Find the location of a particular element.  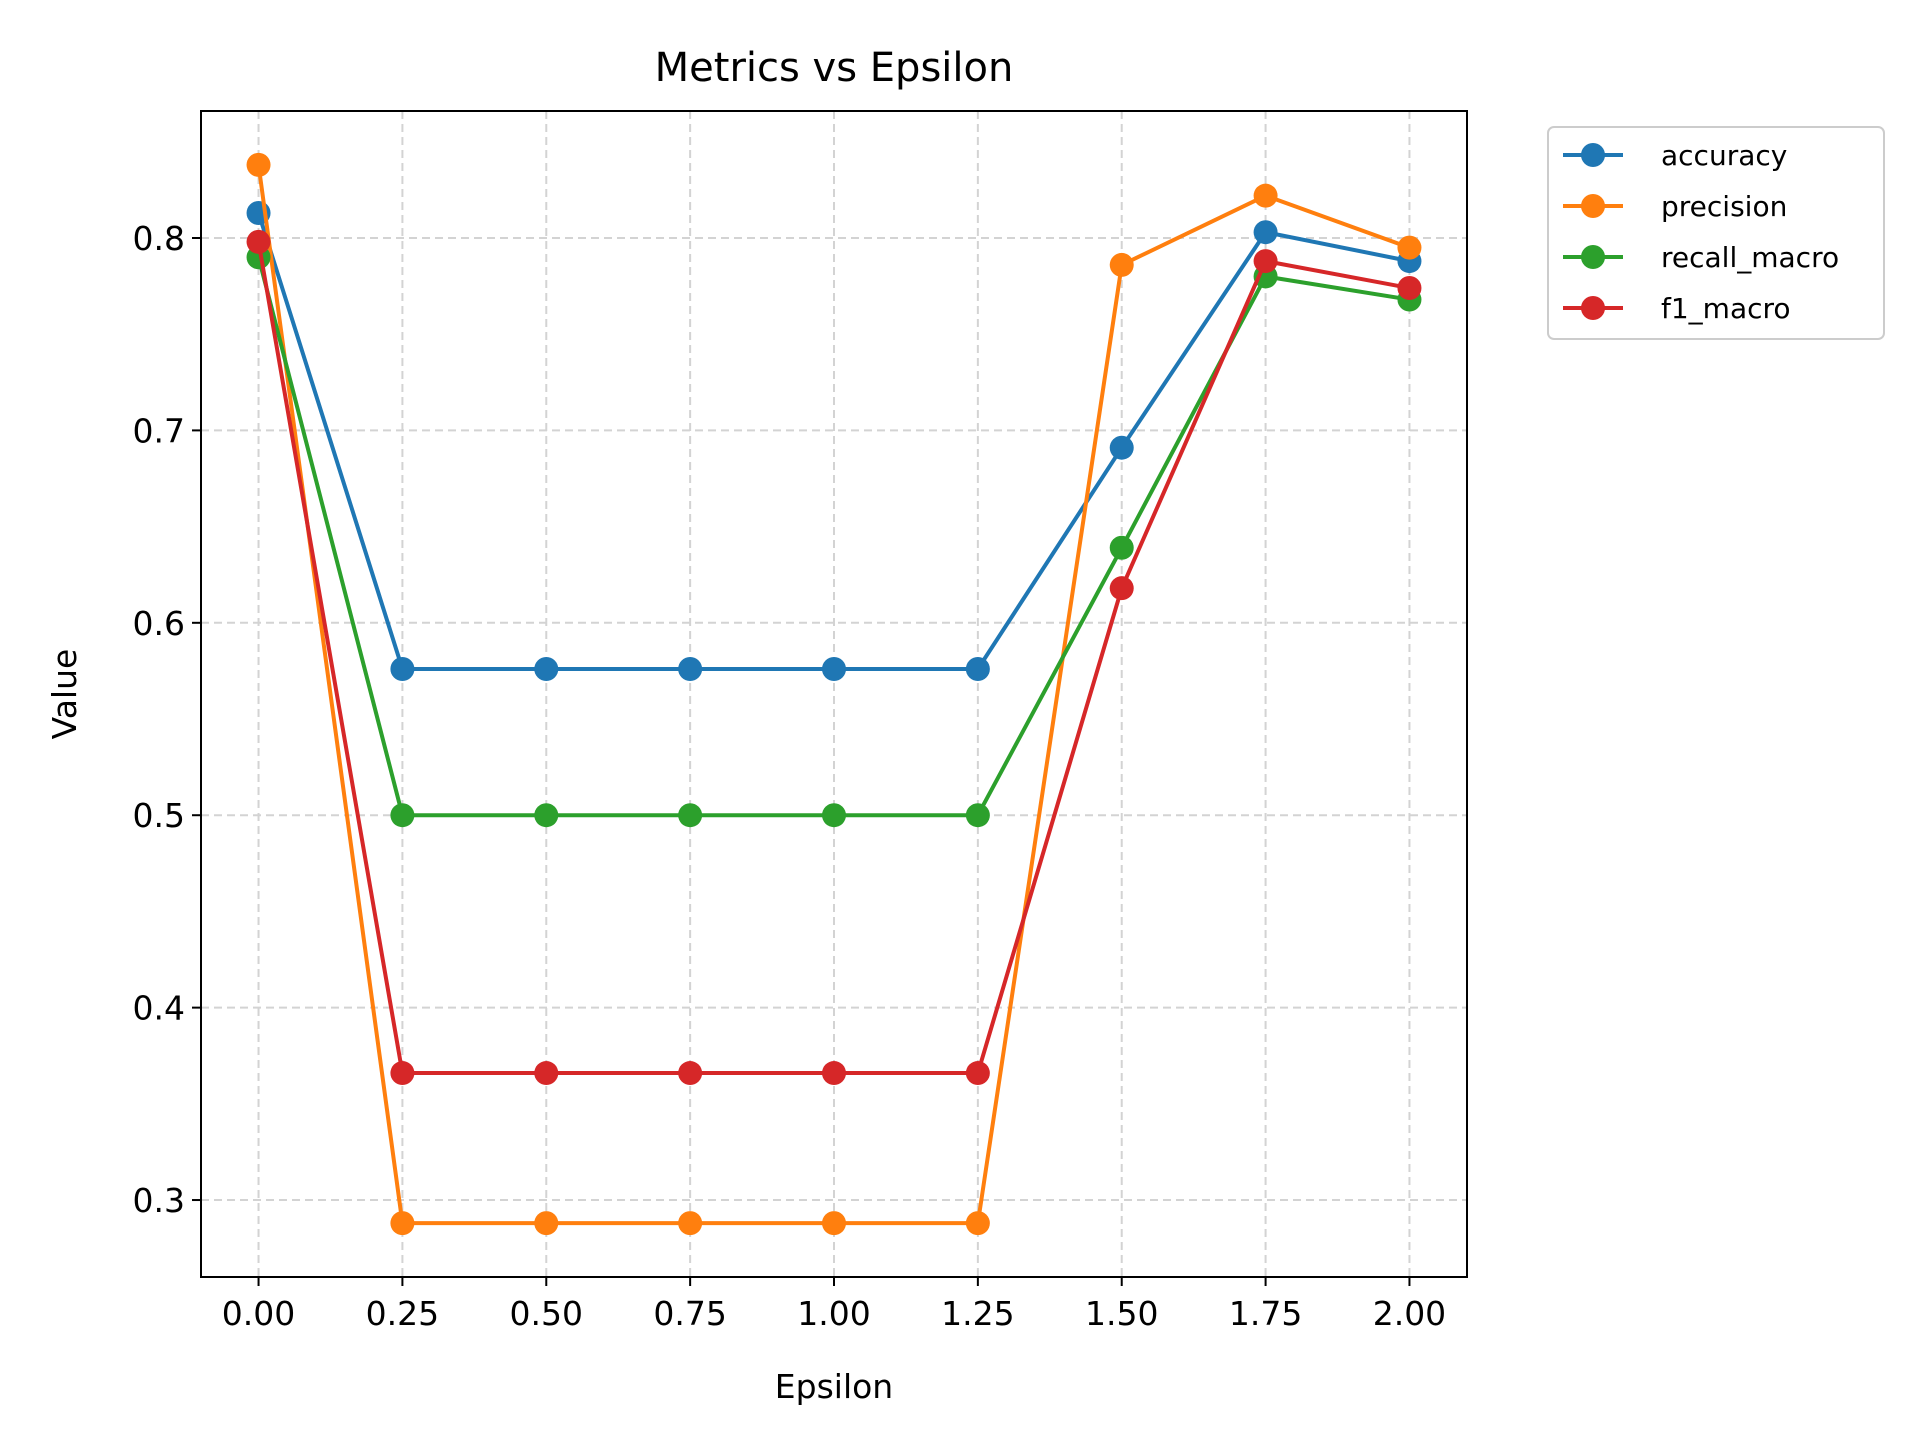

legend: accuracy precision recall_macro f1_macro is located at coordinates (1716, 233).